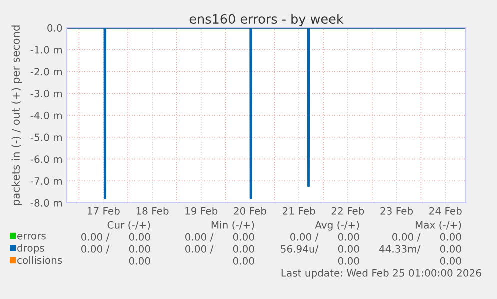  What do you see at coordinates (320, 249) in the screenshot?
I see `text: 56.94u/ 0.00` at bounding box center [320, 249].